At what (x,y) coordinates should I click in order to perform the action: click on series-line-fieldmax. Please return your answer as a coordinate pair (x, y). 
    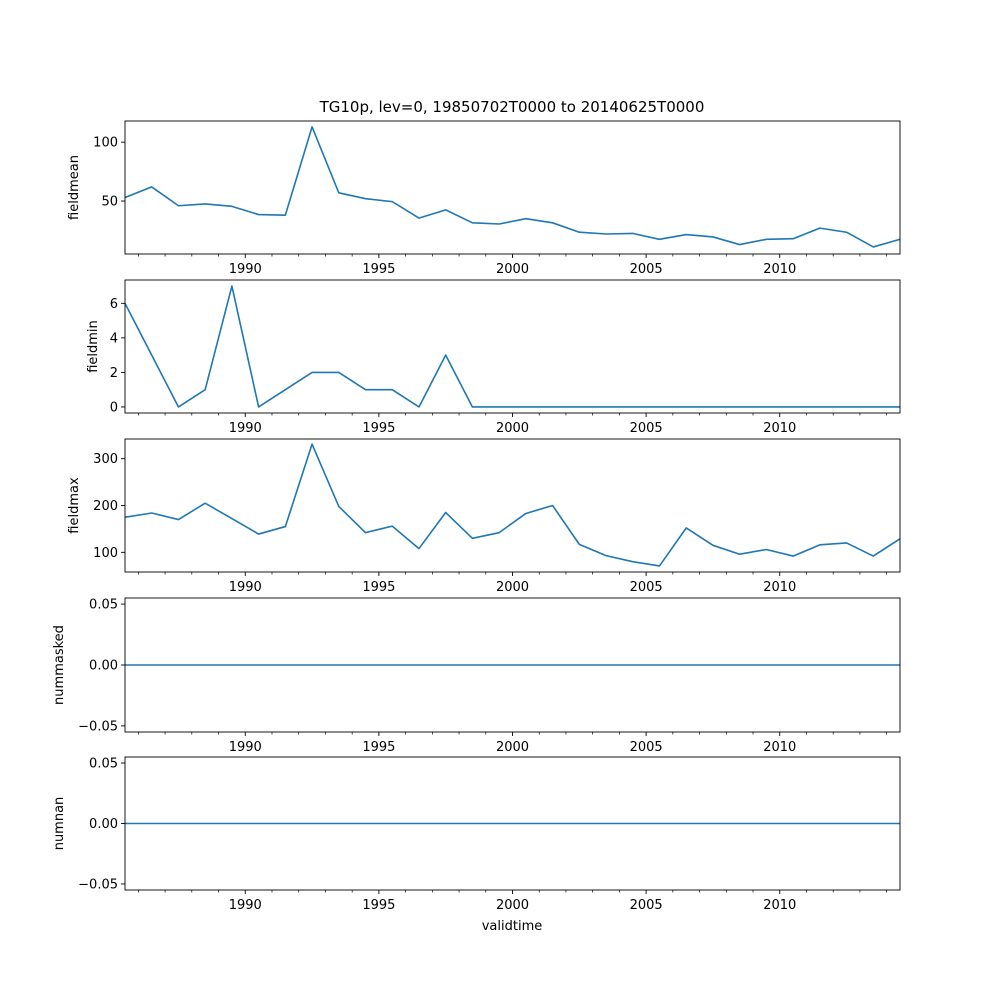
    Looking at the image, I should click on (512, 505).